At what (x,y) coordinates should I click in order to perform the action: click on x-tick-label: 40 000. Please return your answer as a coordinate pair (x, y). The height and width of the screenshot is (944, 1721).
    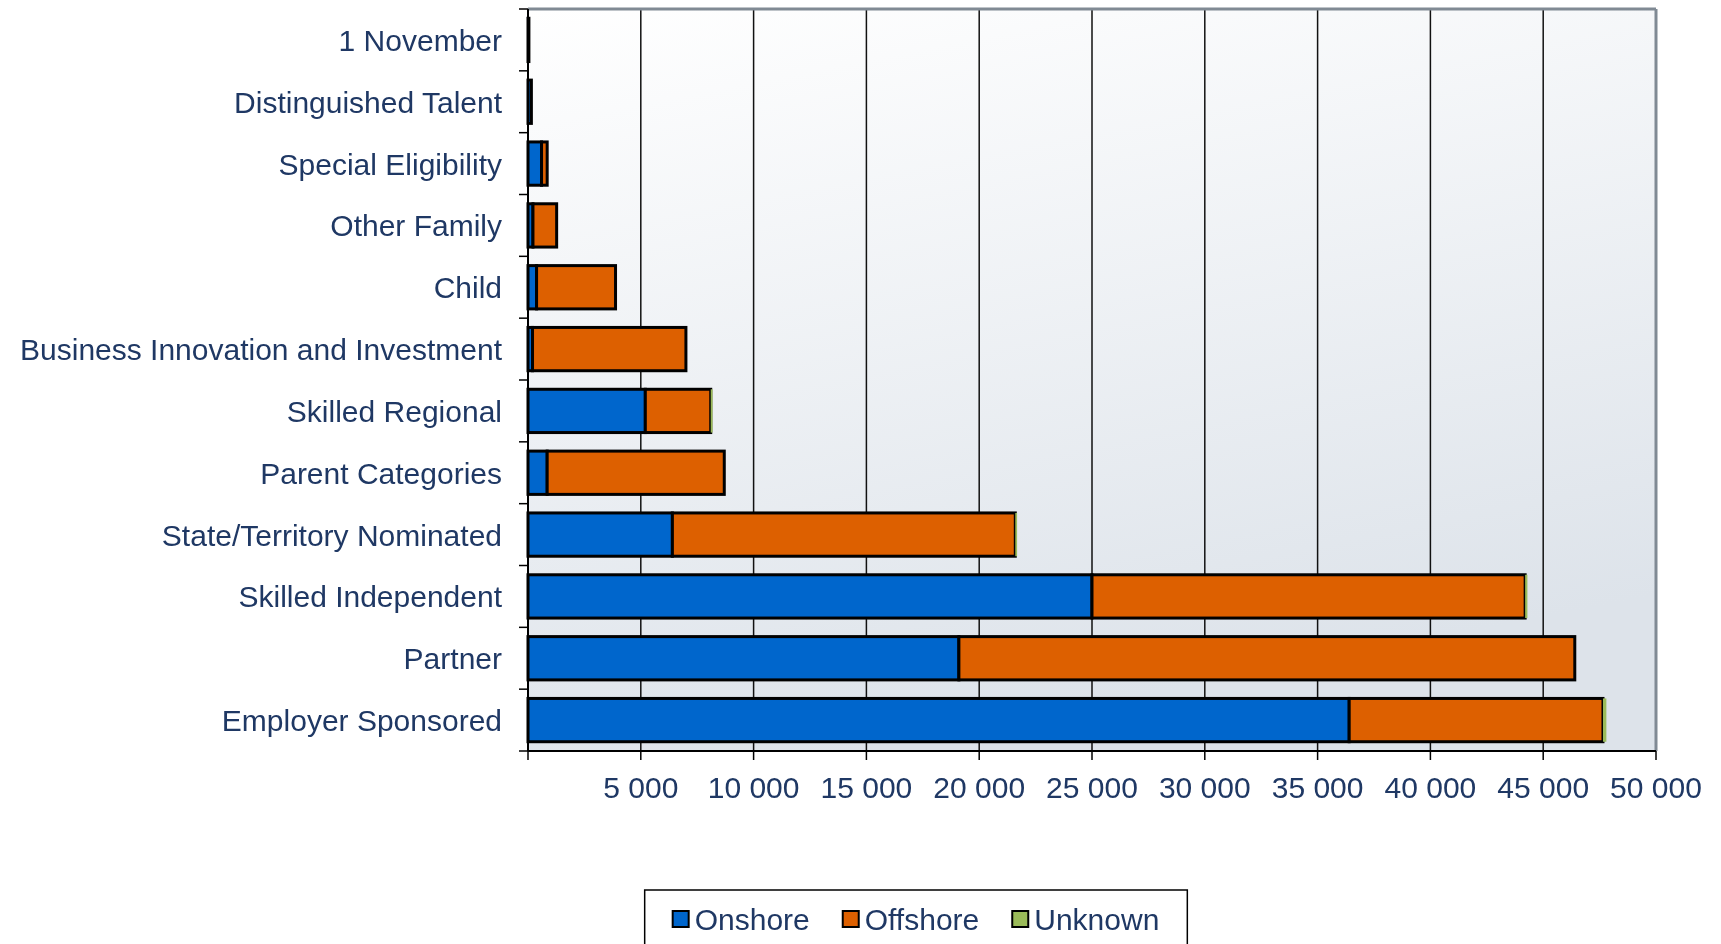
    Looking at the image, I should click on (1430, 787).